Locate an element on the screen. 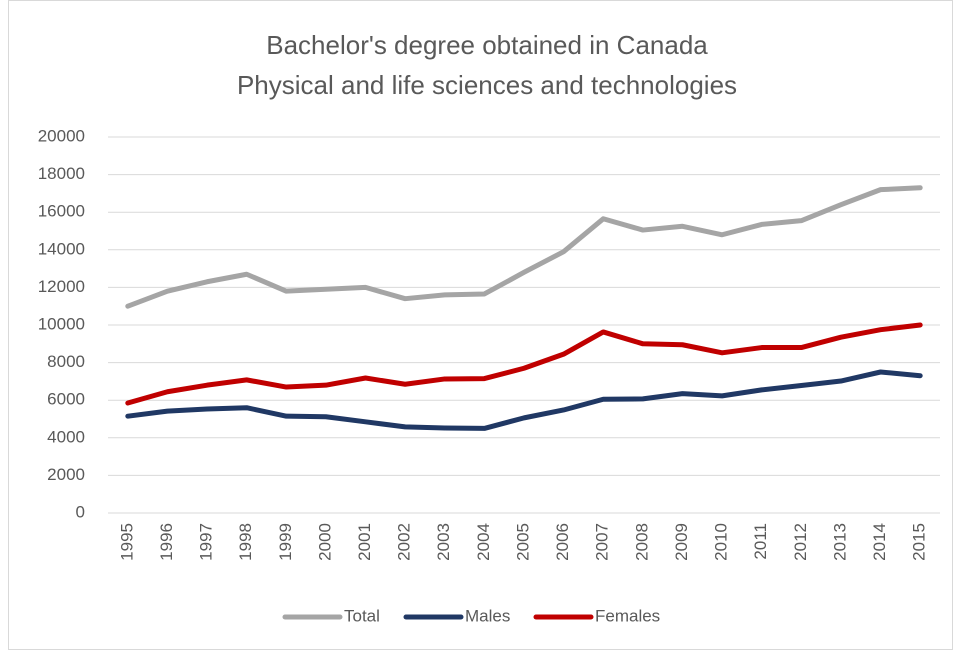 The image size is (954, 651). x-tick-label: 2013 is located at coordinates (839, 542).